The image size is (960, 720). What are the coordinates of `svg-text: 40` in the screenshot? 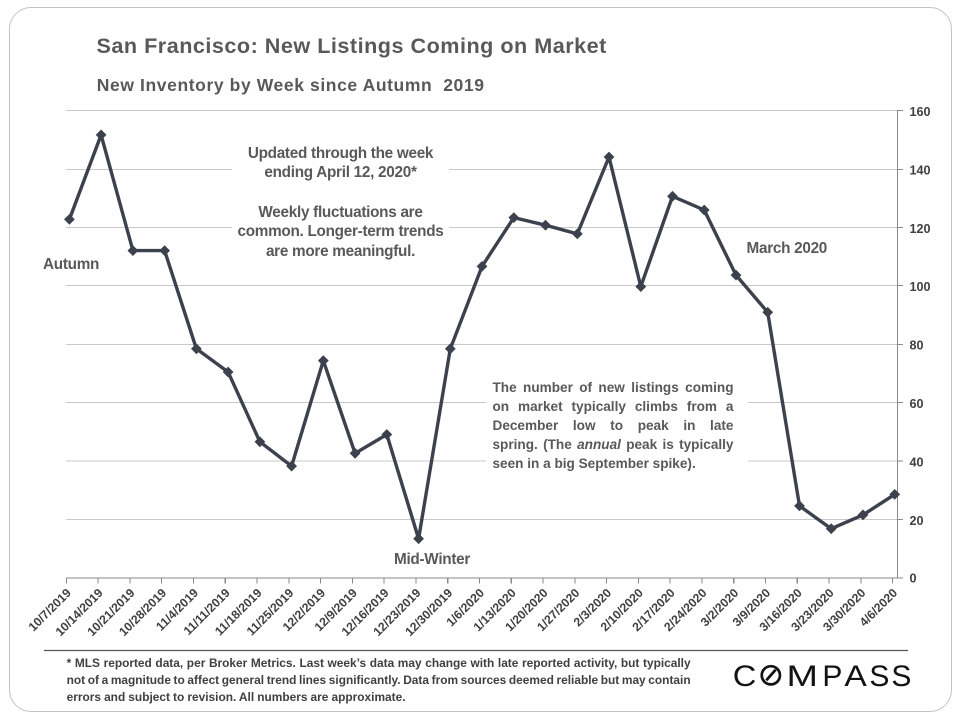 It's located at (917, 462).